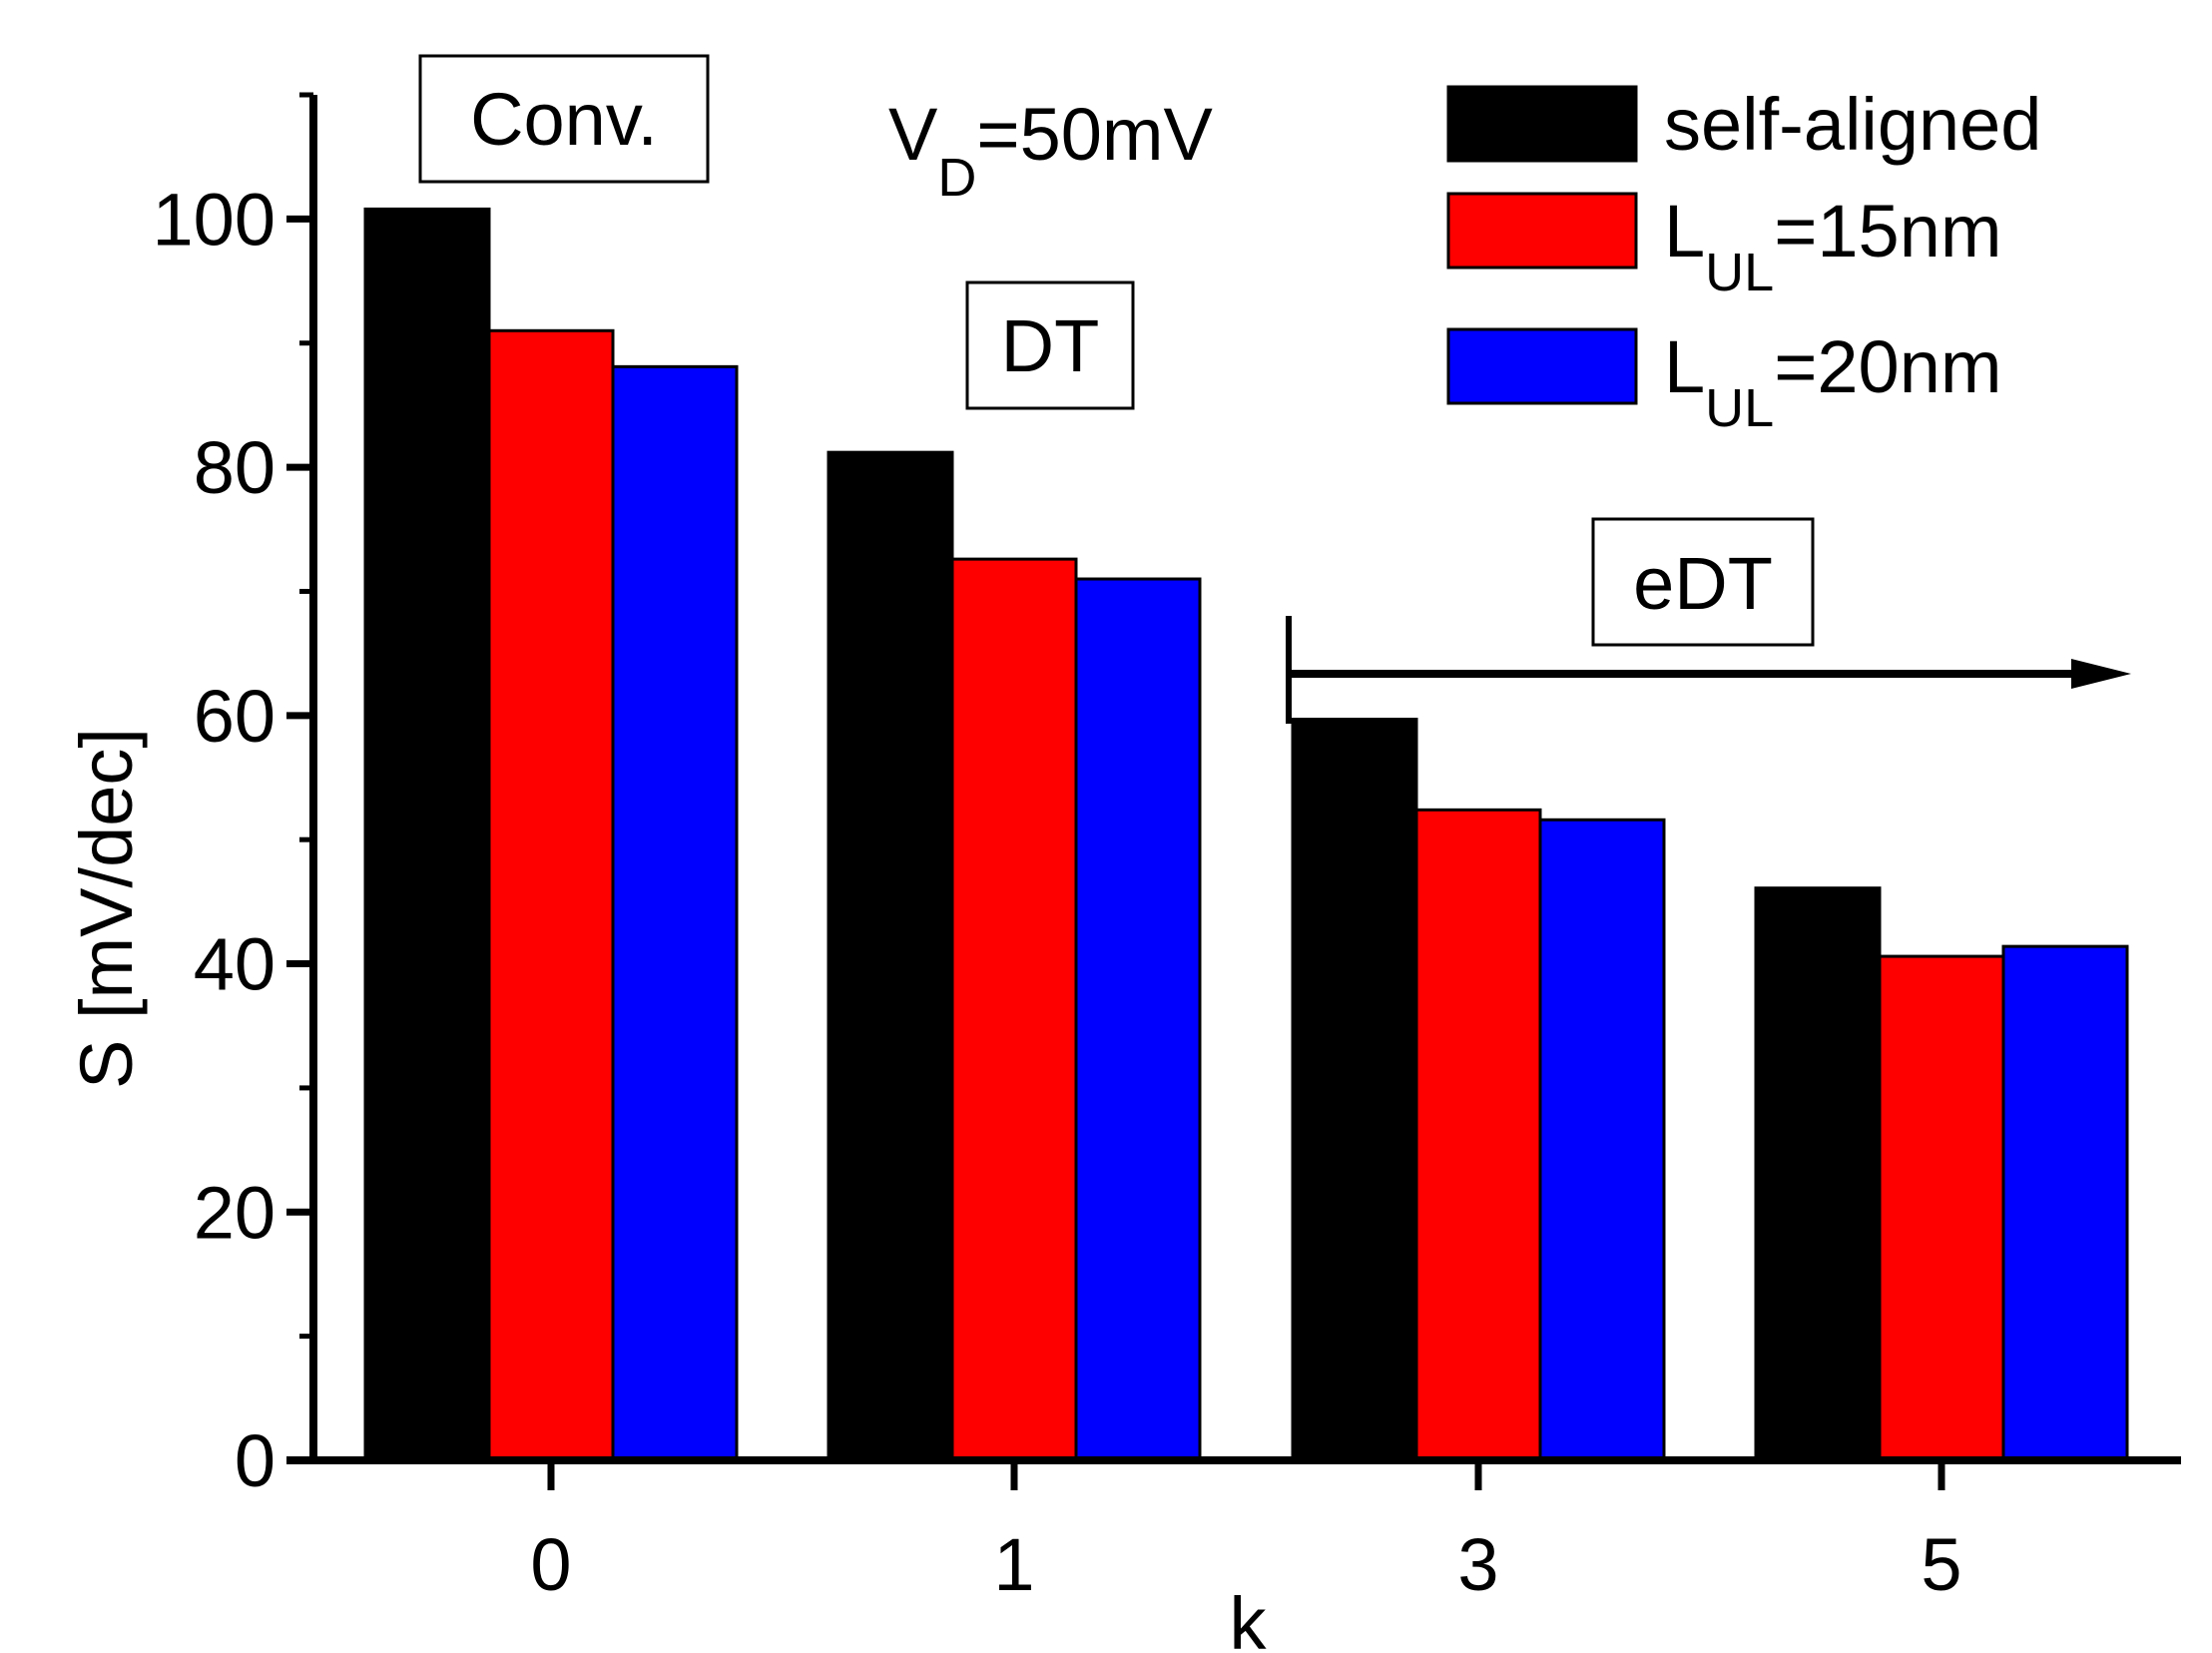 Image resolution: width=2212 pixels, height=1653 pixels. I want to click on legend-swatch-lul-15nm, so click(1542, 231).